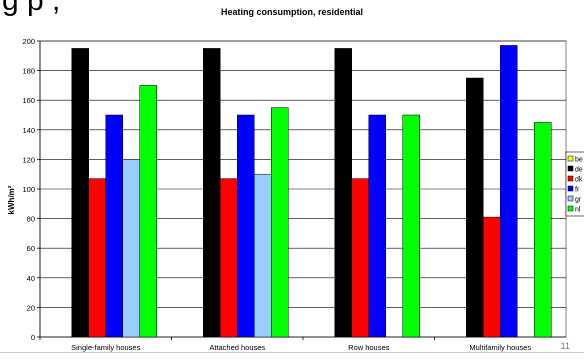 This screenshot has height=362, width=584. Describe the element at coordinates (28, 41) in the screenshot. I see `y-tick-label: 200` at that location.